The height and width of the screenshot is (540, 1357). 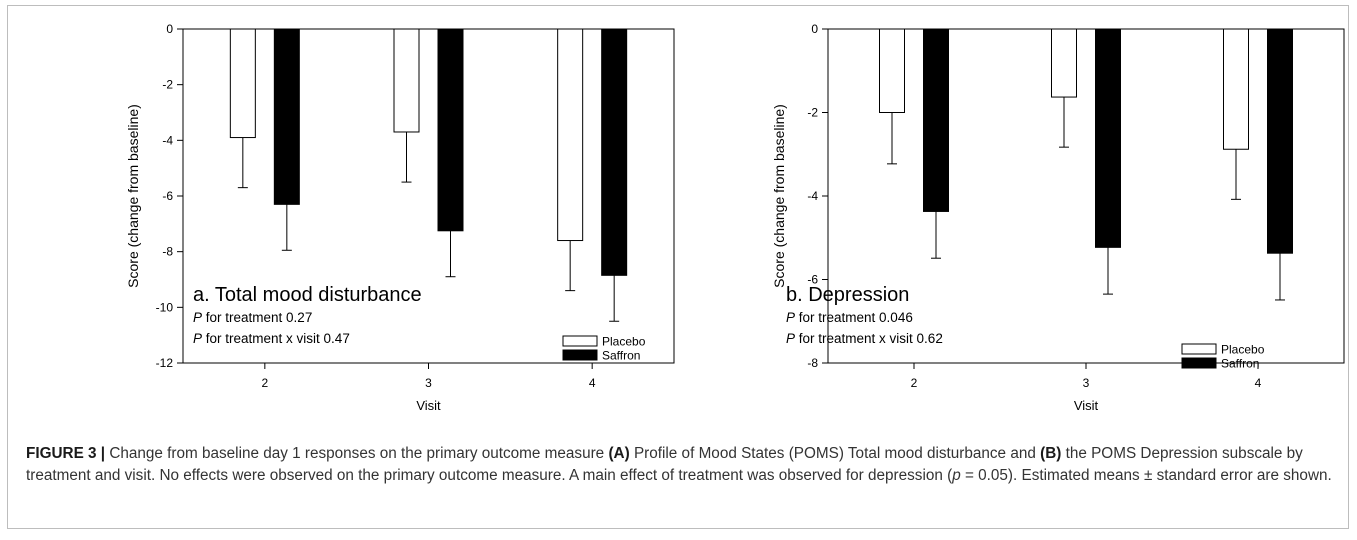 What do you see at coordinates (271, 338) in the screenshot?
I see `stat-line: P for treatment x visit 0.47` at bounding box center [271, 338].